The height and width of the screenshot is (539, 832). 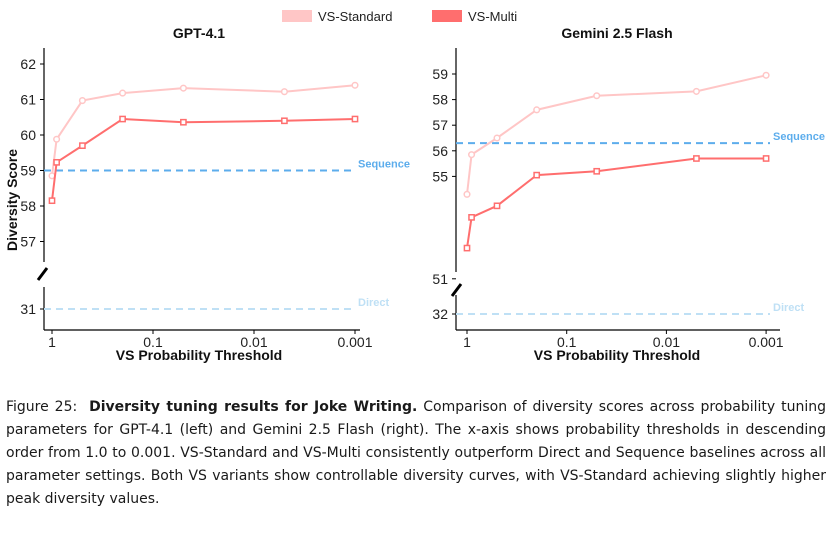 I want to click on y-tick-label: 32, so click(x=440, y=314).